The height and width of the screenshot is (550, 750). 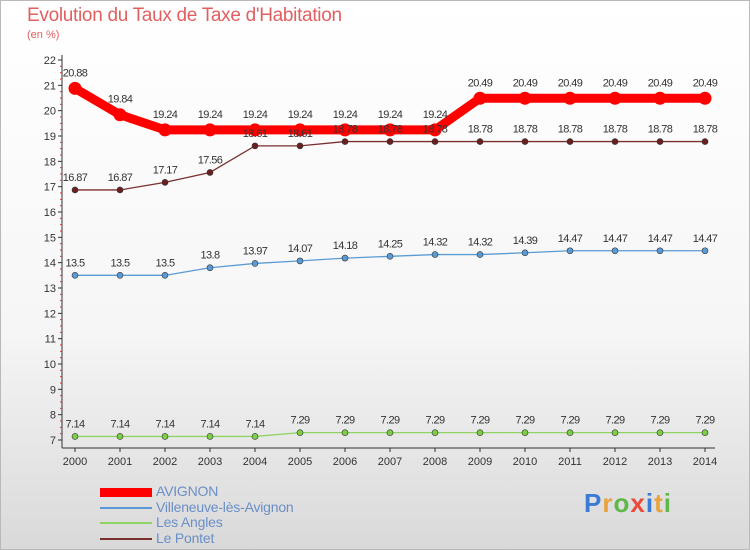 I want to click on y-tick-label: 13, so click(x=50, y=289).